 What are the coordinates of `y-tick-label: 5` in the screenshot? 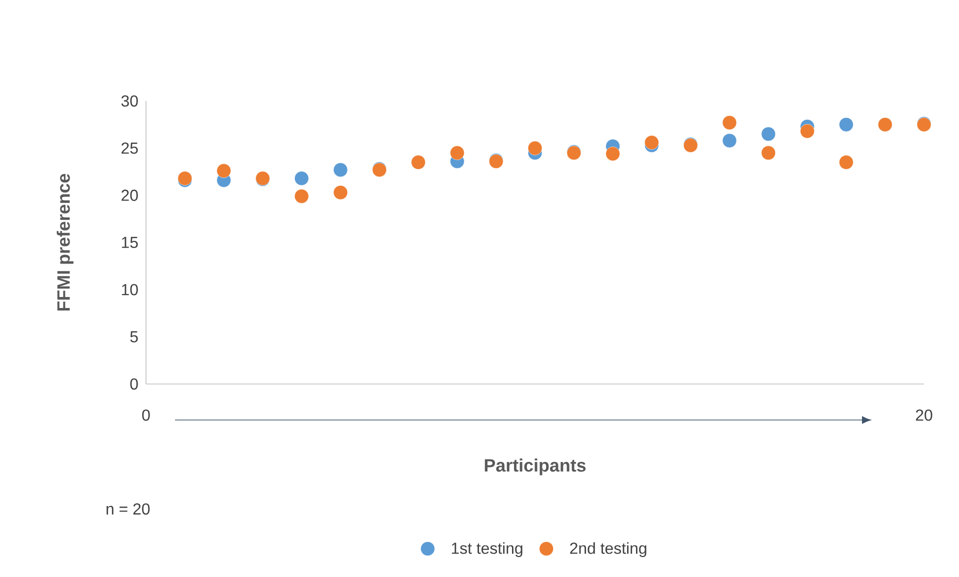 It's located at (134, 336).